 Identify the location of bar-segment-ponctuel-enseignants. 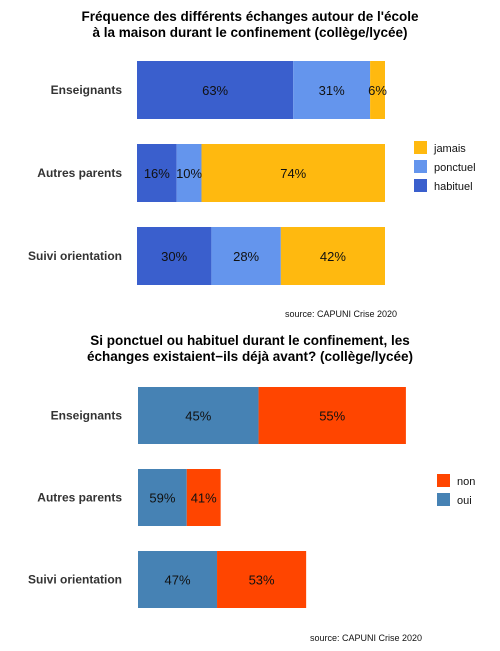
(332, 90).